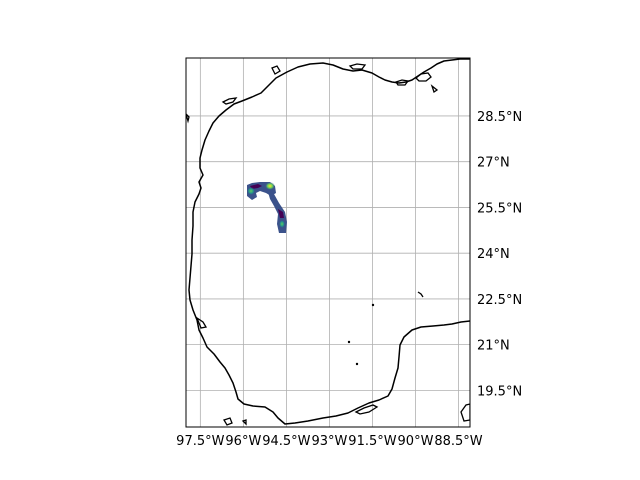 Image resolution: width=640 pixels, height=480 pixels. I want to click on longitude-tick-label: 91.5°W, so click(372, 441).